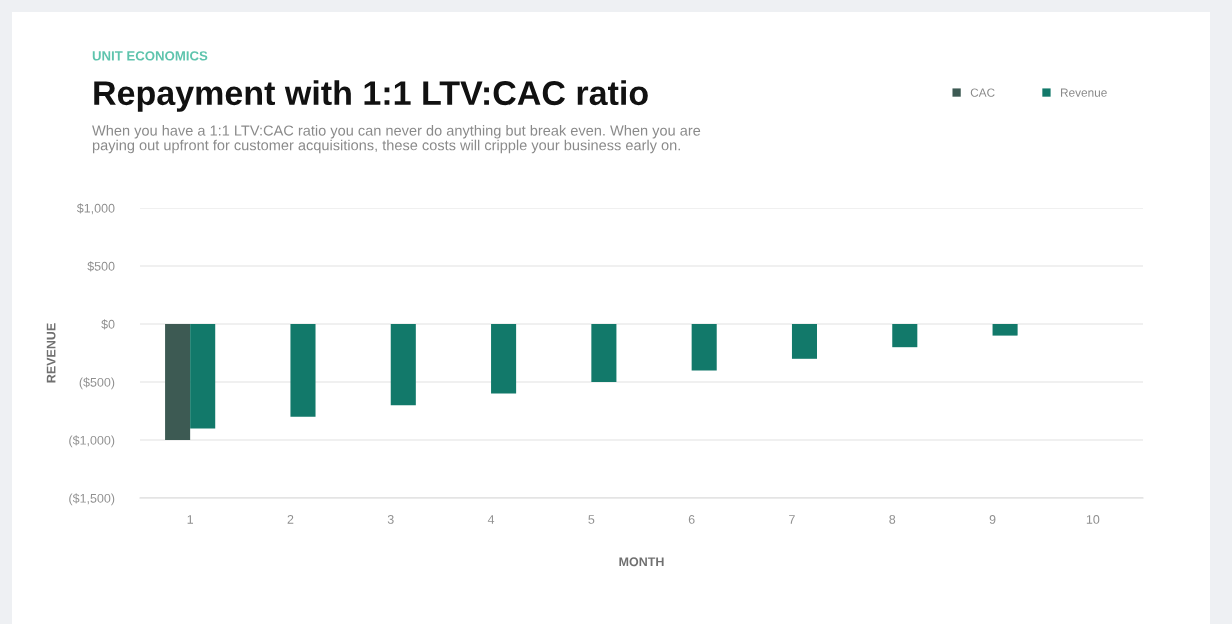  Describe the element at coordinates (792, 519) in the screenshot. I see `x-tick-label: 7` at that location.